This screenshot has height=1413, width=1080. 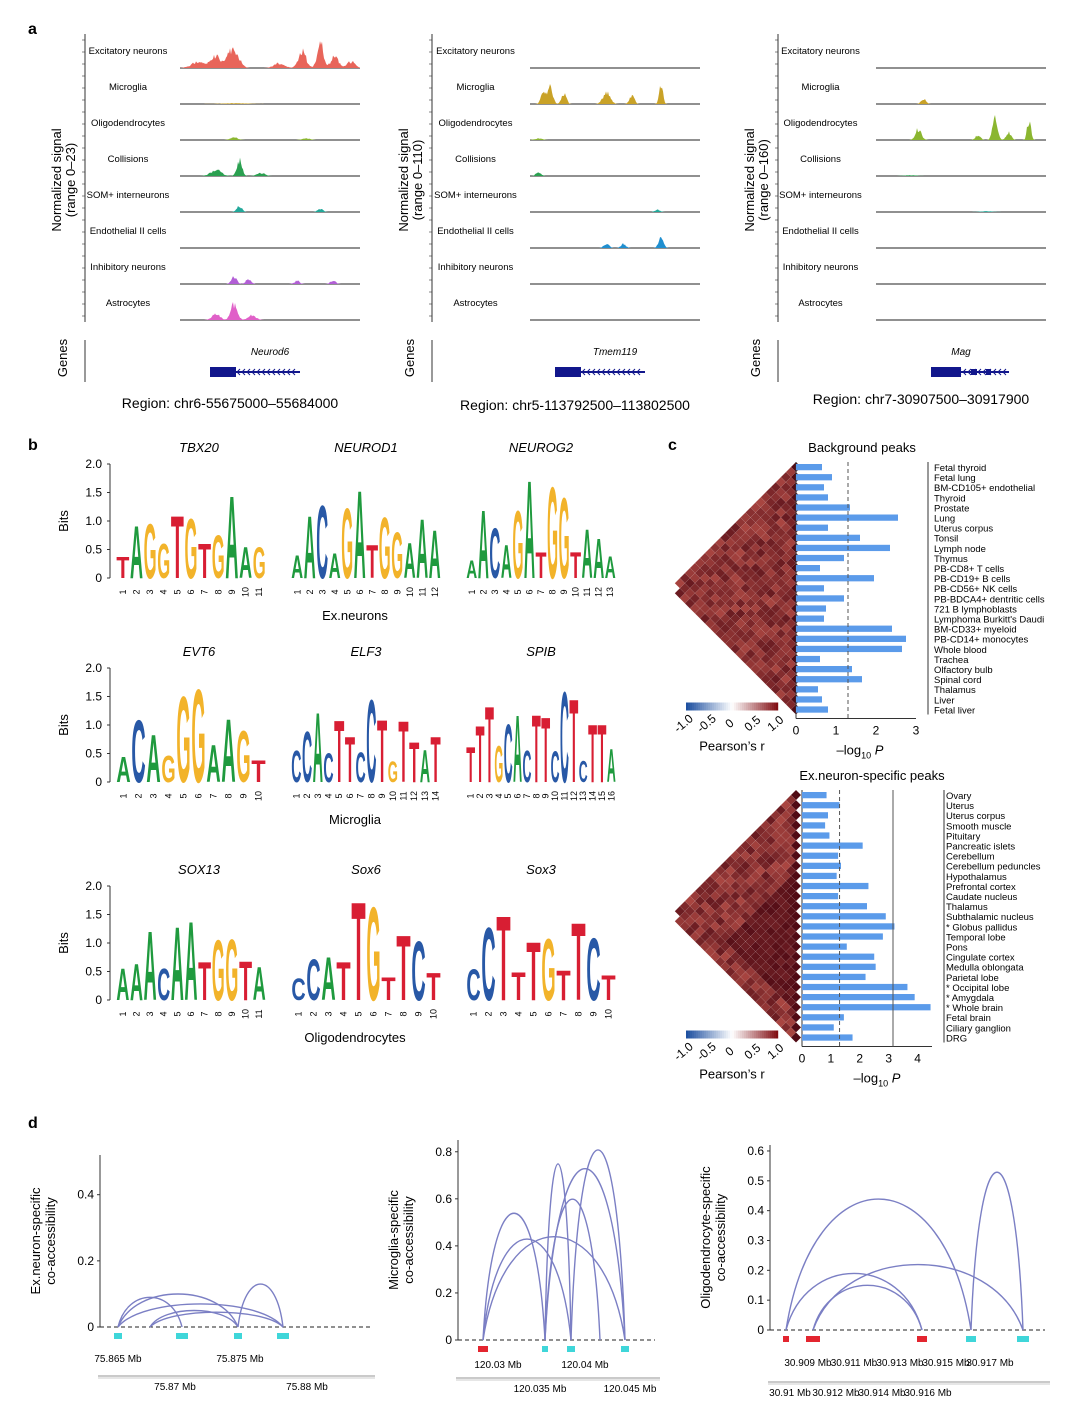 What do you see at coordinates (93, 493) in the screenshot?
I see `bits-tick: 1.5` at bounding box center [93, 493].